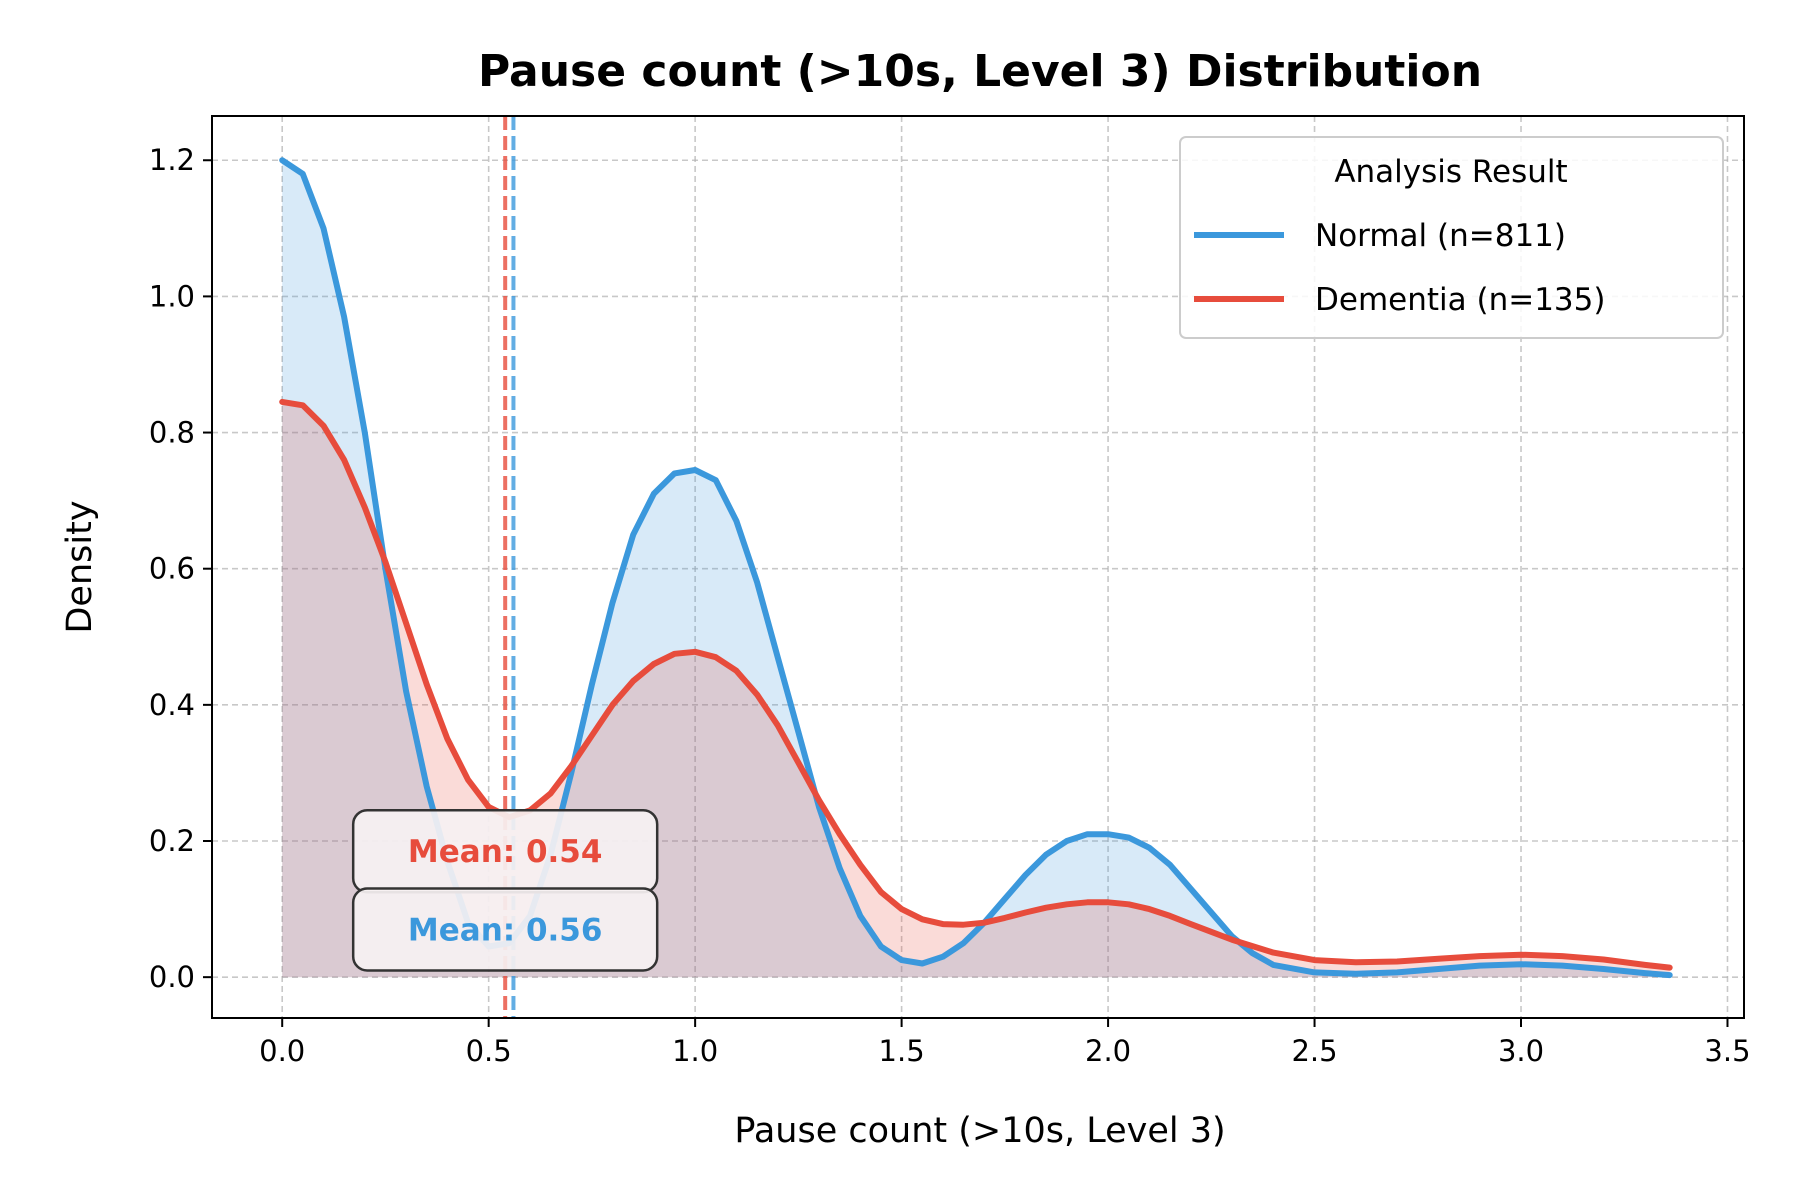 This screenshot has width=1800, height=1200. I want to click on mean-label-text: Mean: 0.56, so click(505, 931).